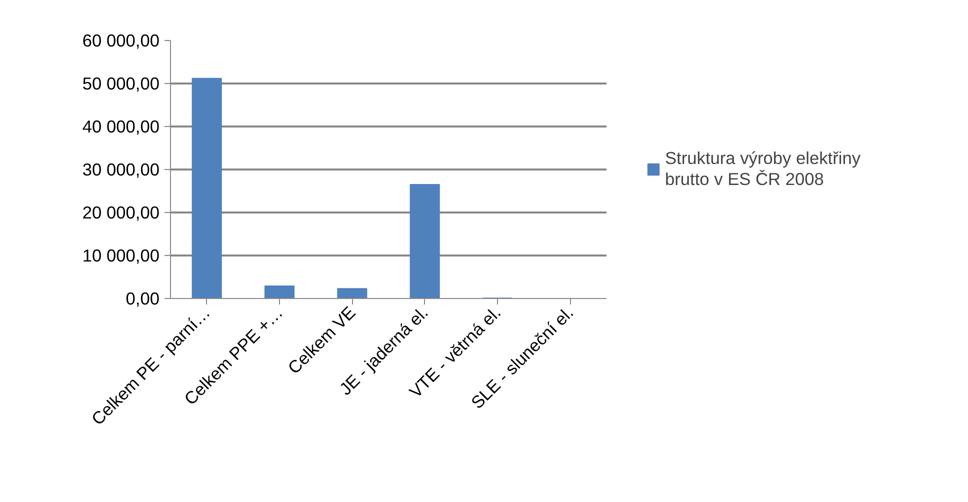 The width and height of the screenshot is (968, 502). I want to click on y-tick-label: 60 000,00, so click(121, 40).